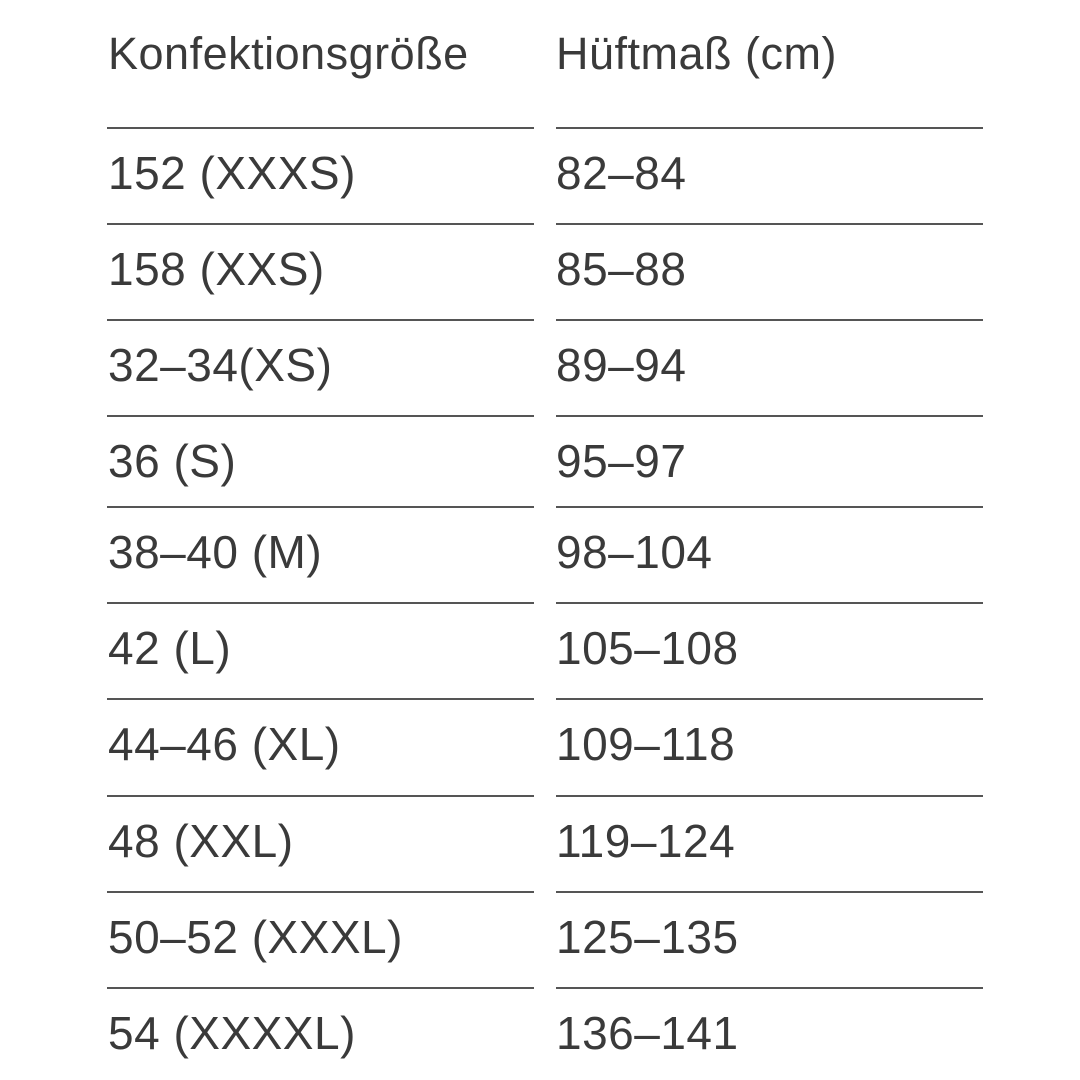 This screenshot has width=1080, height=1080. Describe the element at coordinates (220, 365) in the screenshot. I see `cell-size: 32–34(XS)` at that location.